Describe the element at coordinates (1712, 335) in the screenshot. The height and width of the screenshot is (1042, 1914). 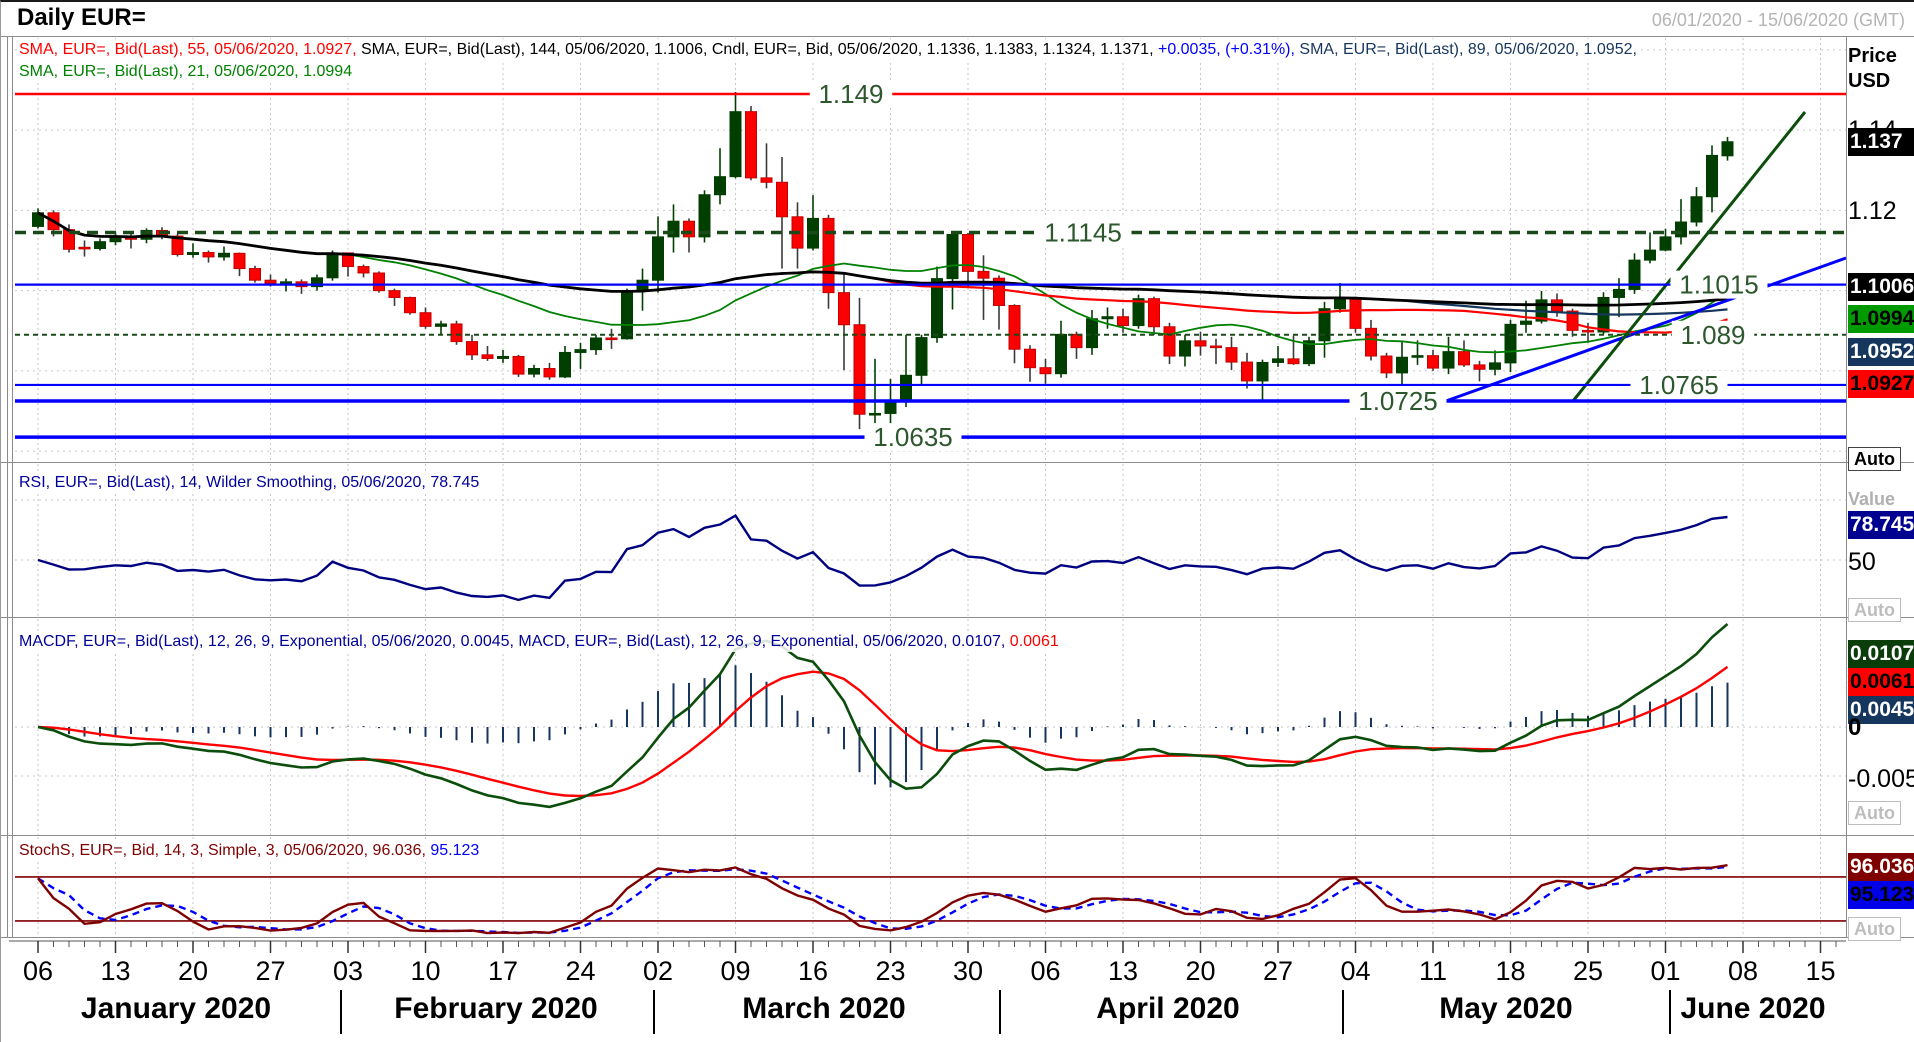
I see `level-label-1.089: 1.089` at that location.